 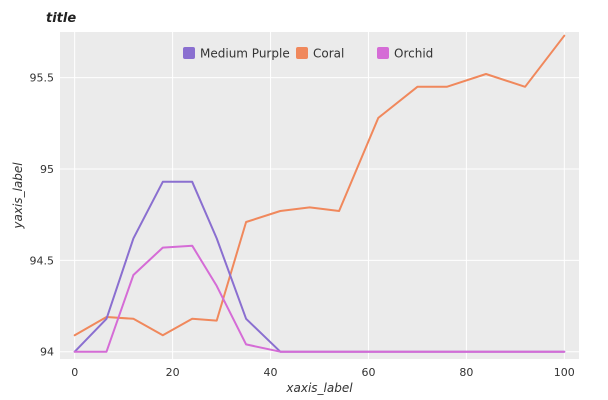 What do you see at coordinates (323, 372) in the screenshot?
I see `x-tick-labels: 0 20 40 60 80 100` at bounding box center [323, 372].